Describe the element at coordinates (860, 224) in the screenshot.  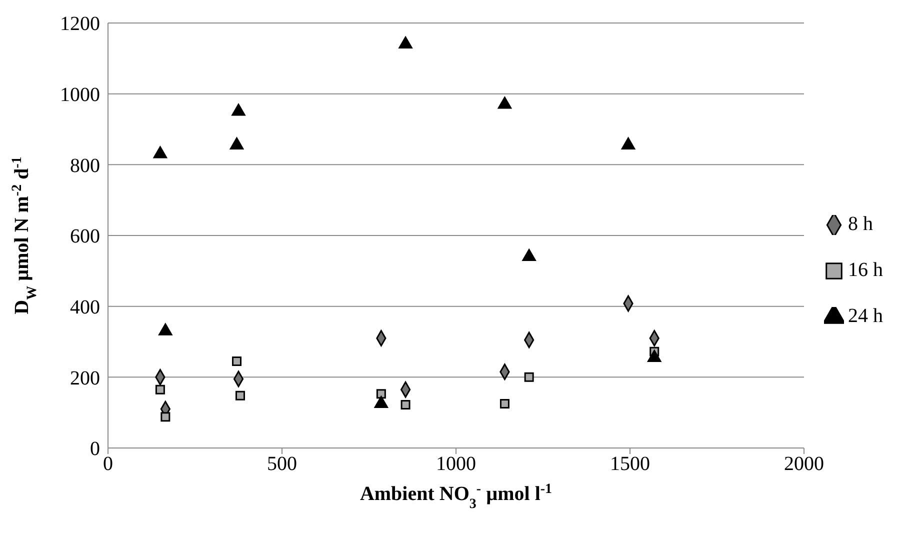
I see `legend-label: 8 h` at that location.